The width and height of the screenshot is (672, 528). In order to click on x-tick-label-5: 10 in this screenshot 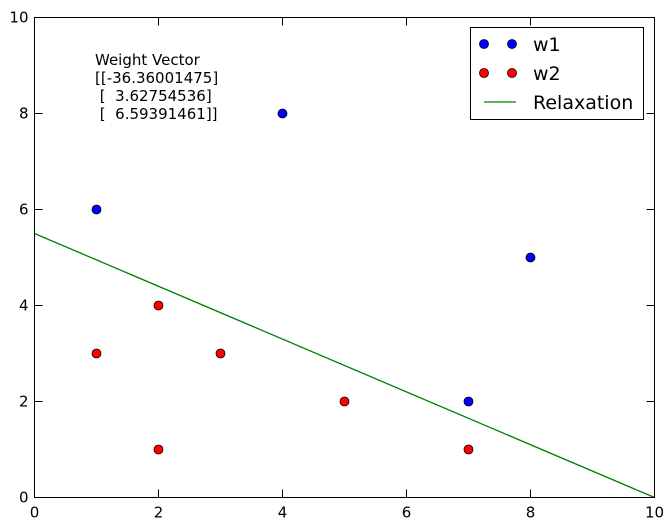, I will do `click(654, 513)`.